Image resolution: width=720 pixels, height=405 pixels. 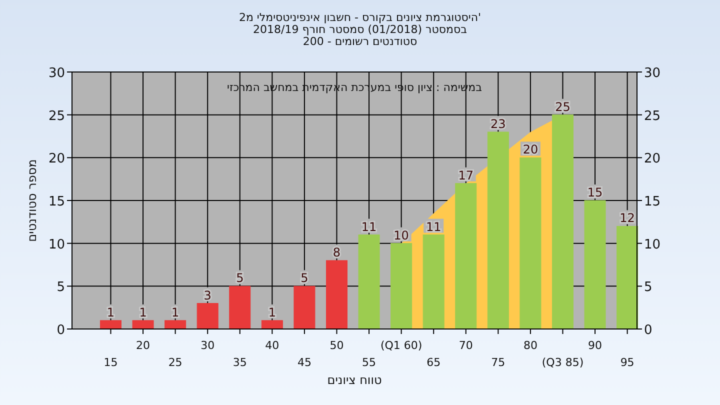 What do you see at coordinates (369, 362) in the screenshot?
I see `x-tick-label: 55` at bounding box center [369, 362].